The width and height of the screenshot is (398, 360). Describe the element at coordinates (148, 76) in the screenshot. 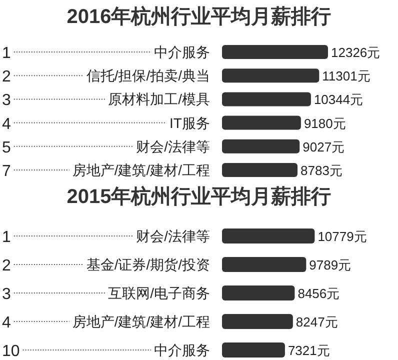

I see `y-tick-label: 信托/担保/拍卖/典当` at that location.